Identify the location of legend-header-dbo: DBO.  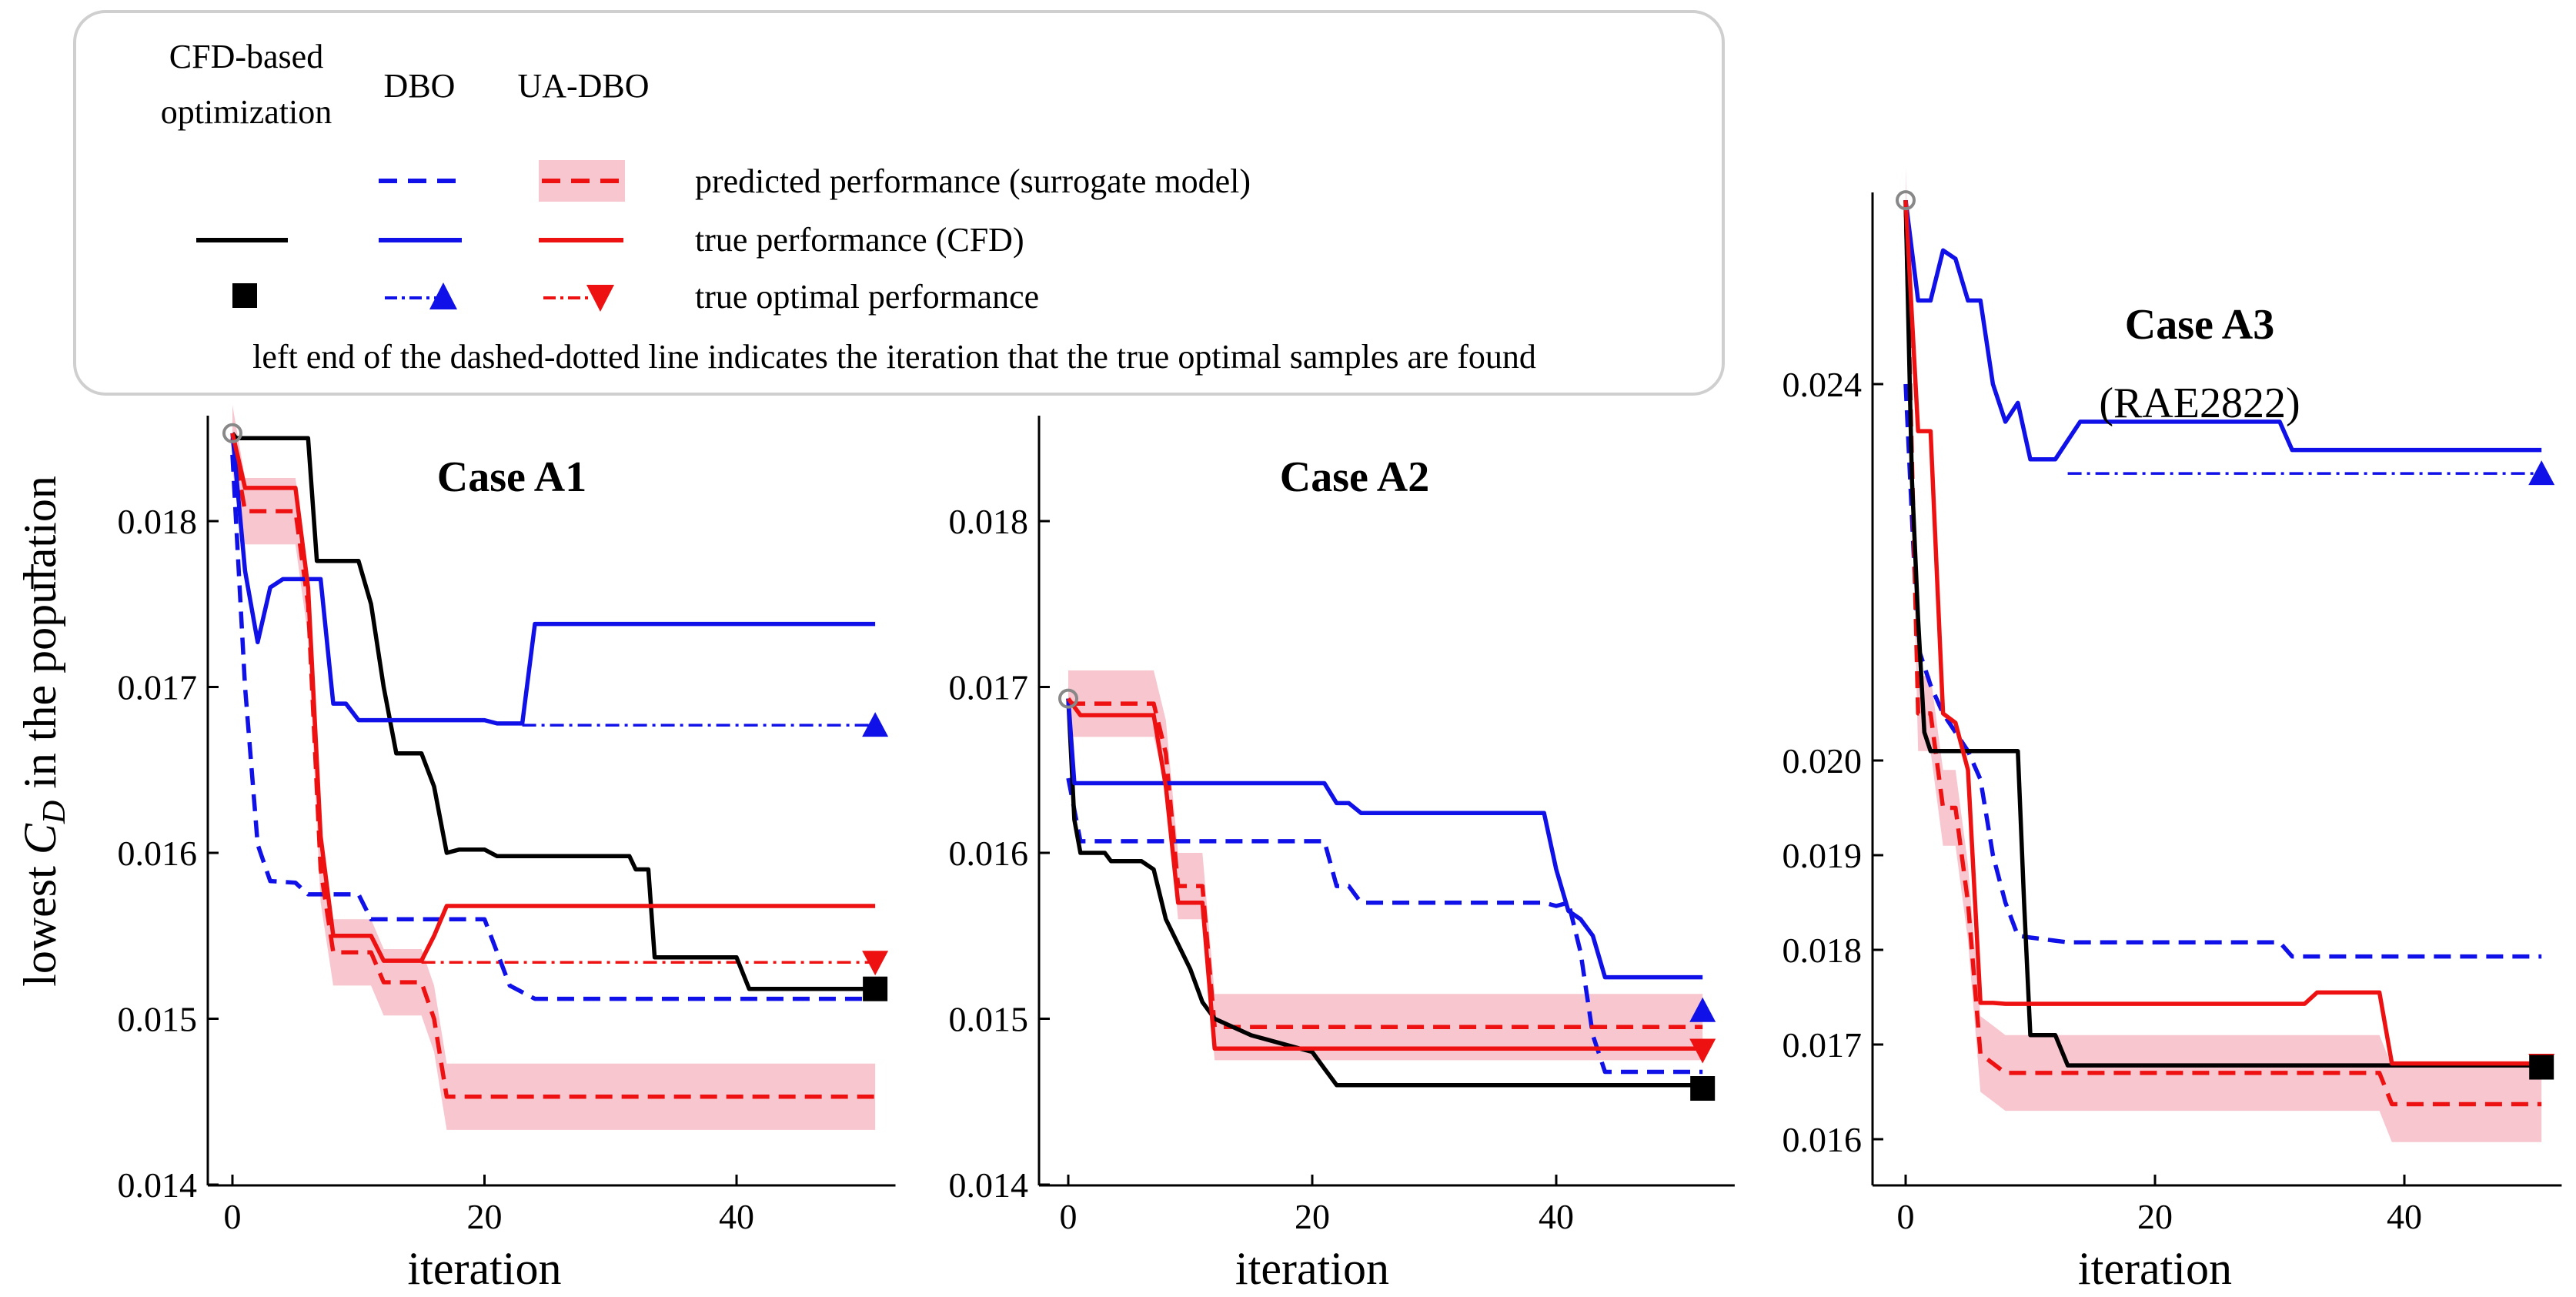
(420, 86).